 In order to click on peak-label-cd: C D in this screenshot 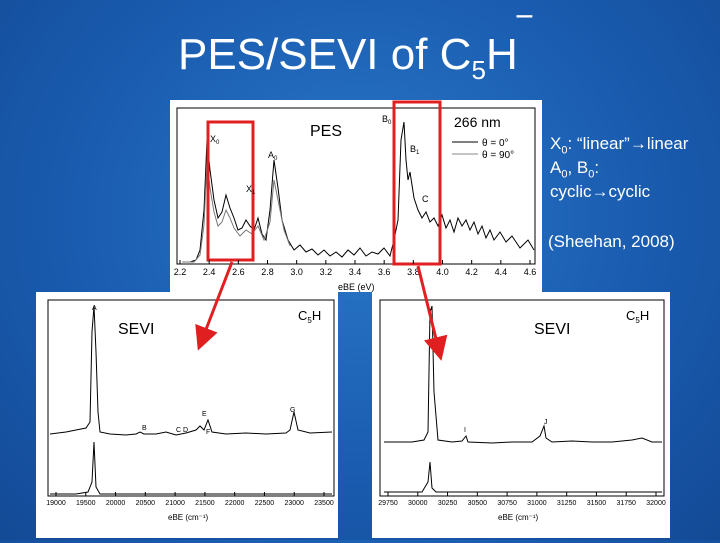, I will do `click(182, 430)`.